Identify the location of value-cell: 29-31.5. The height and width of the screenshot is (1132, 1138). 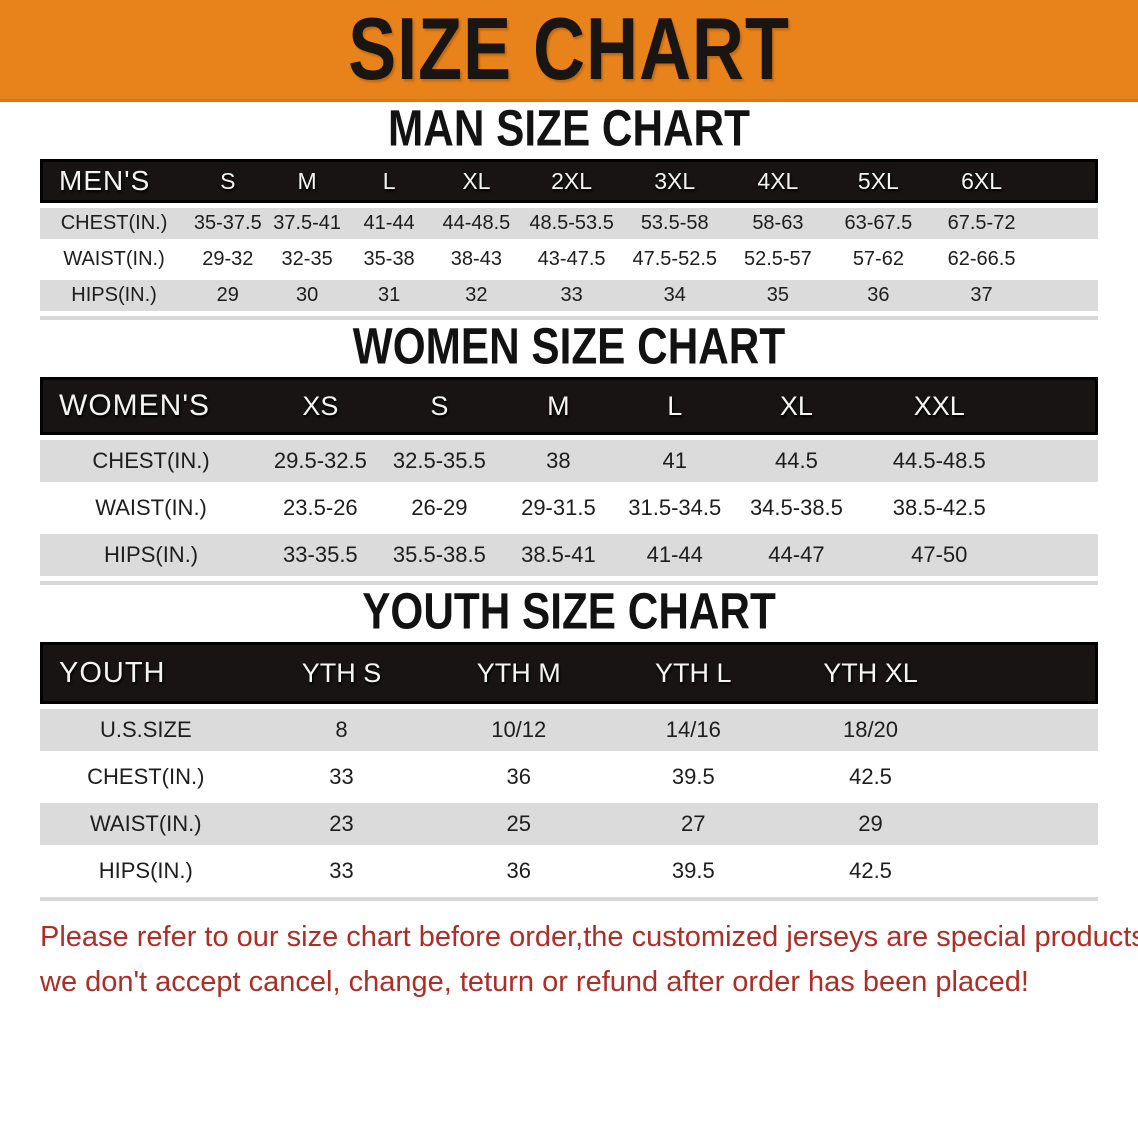
(558, 508).